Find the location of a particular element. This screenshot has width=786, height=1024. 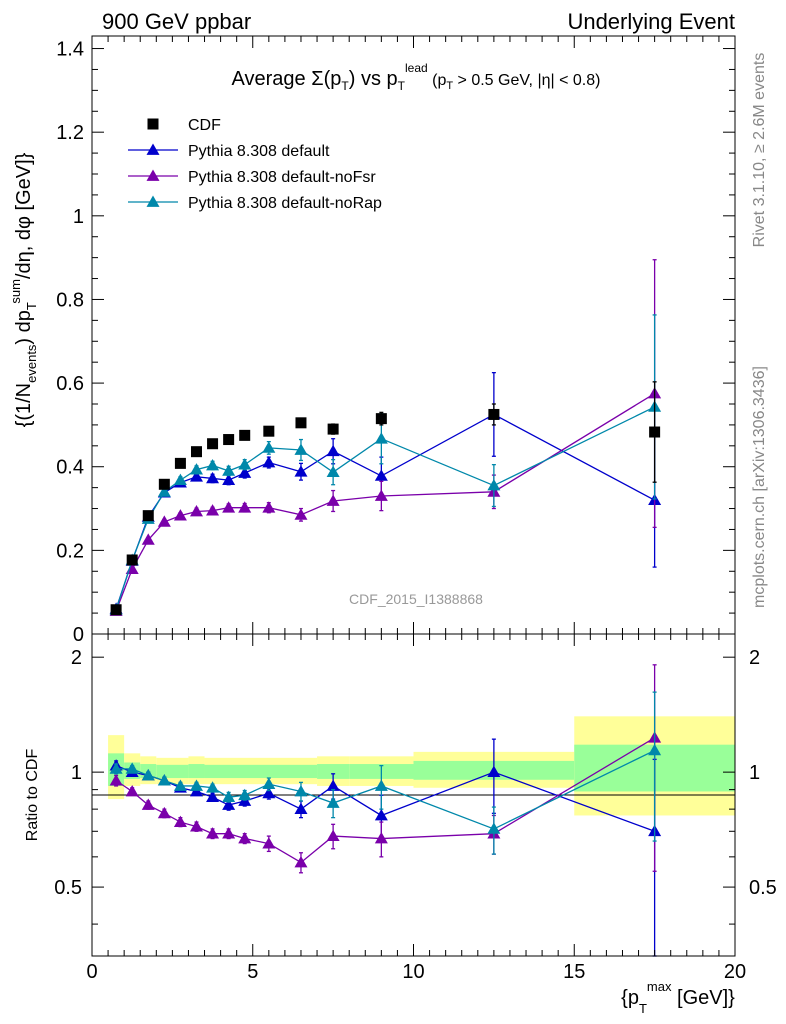

ratio-series-pythia-8-308-default-norap is located at coordinates (385, 773).